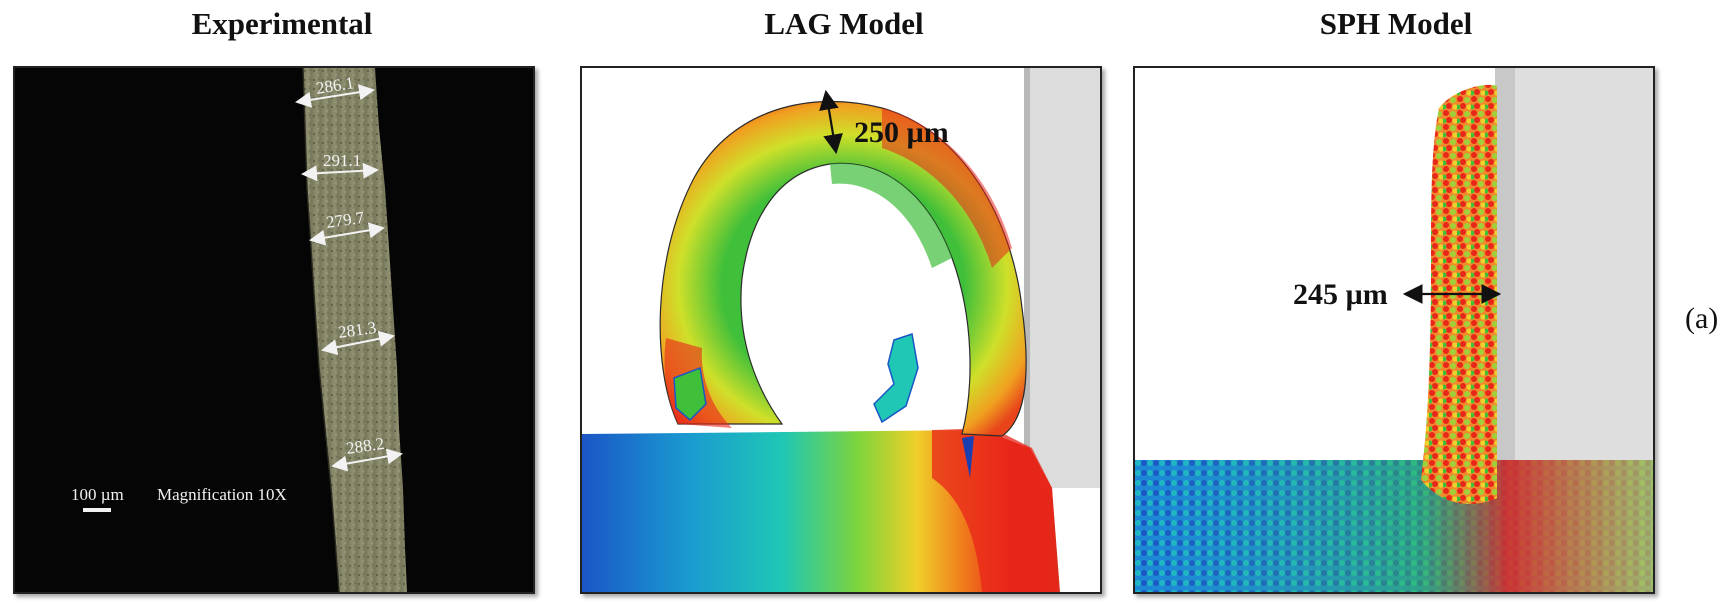 The image size is (1732, 603). I want to click on panel-label: (a), so click(1702, 318).